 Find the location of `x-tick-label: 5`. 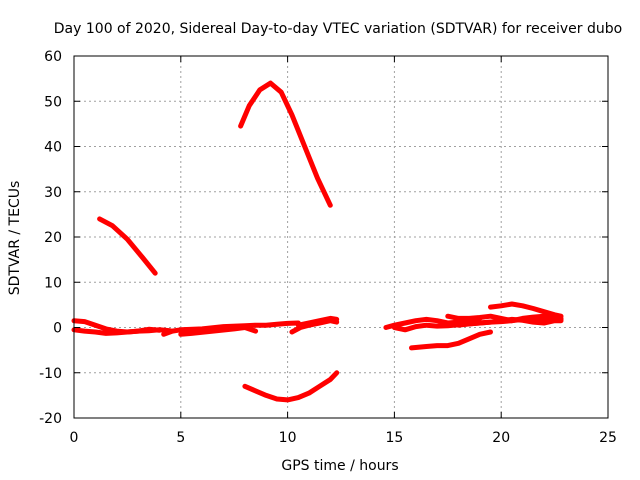

x-tick-label: 5 is located at coordinates (180, 438).